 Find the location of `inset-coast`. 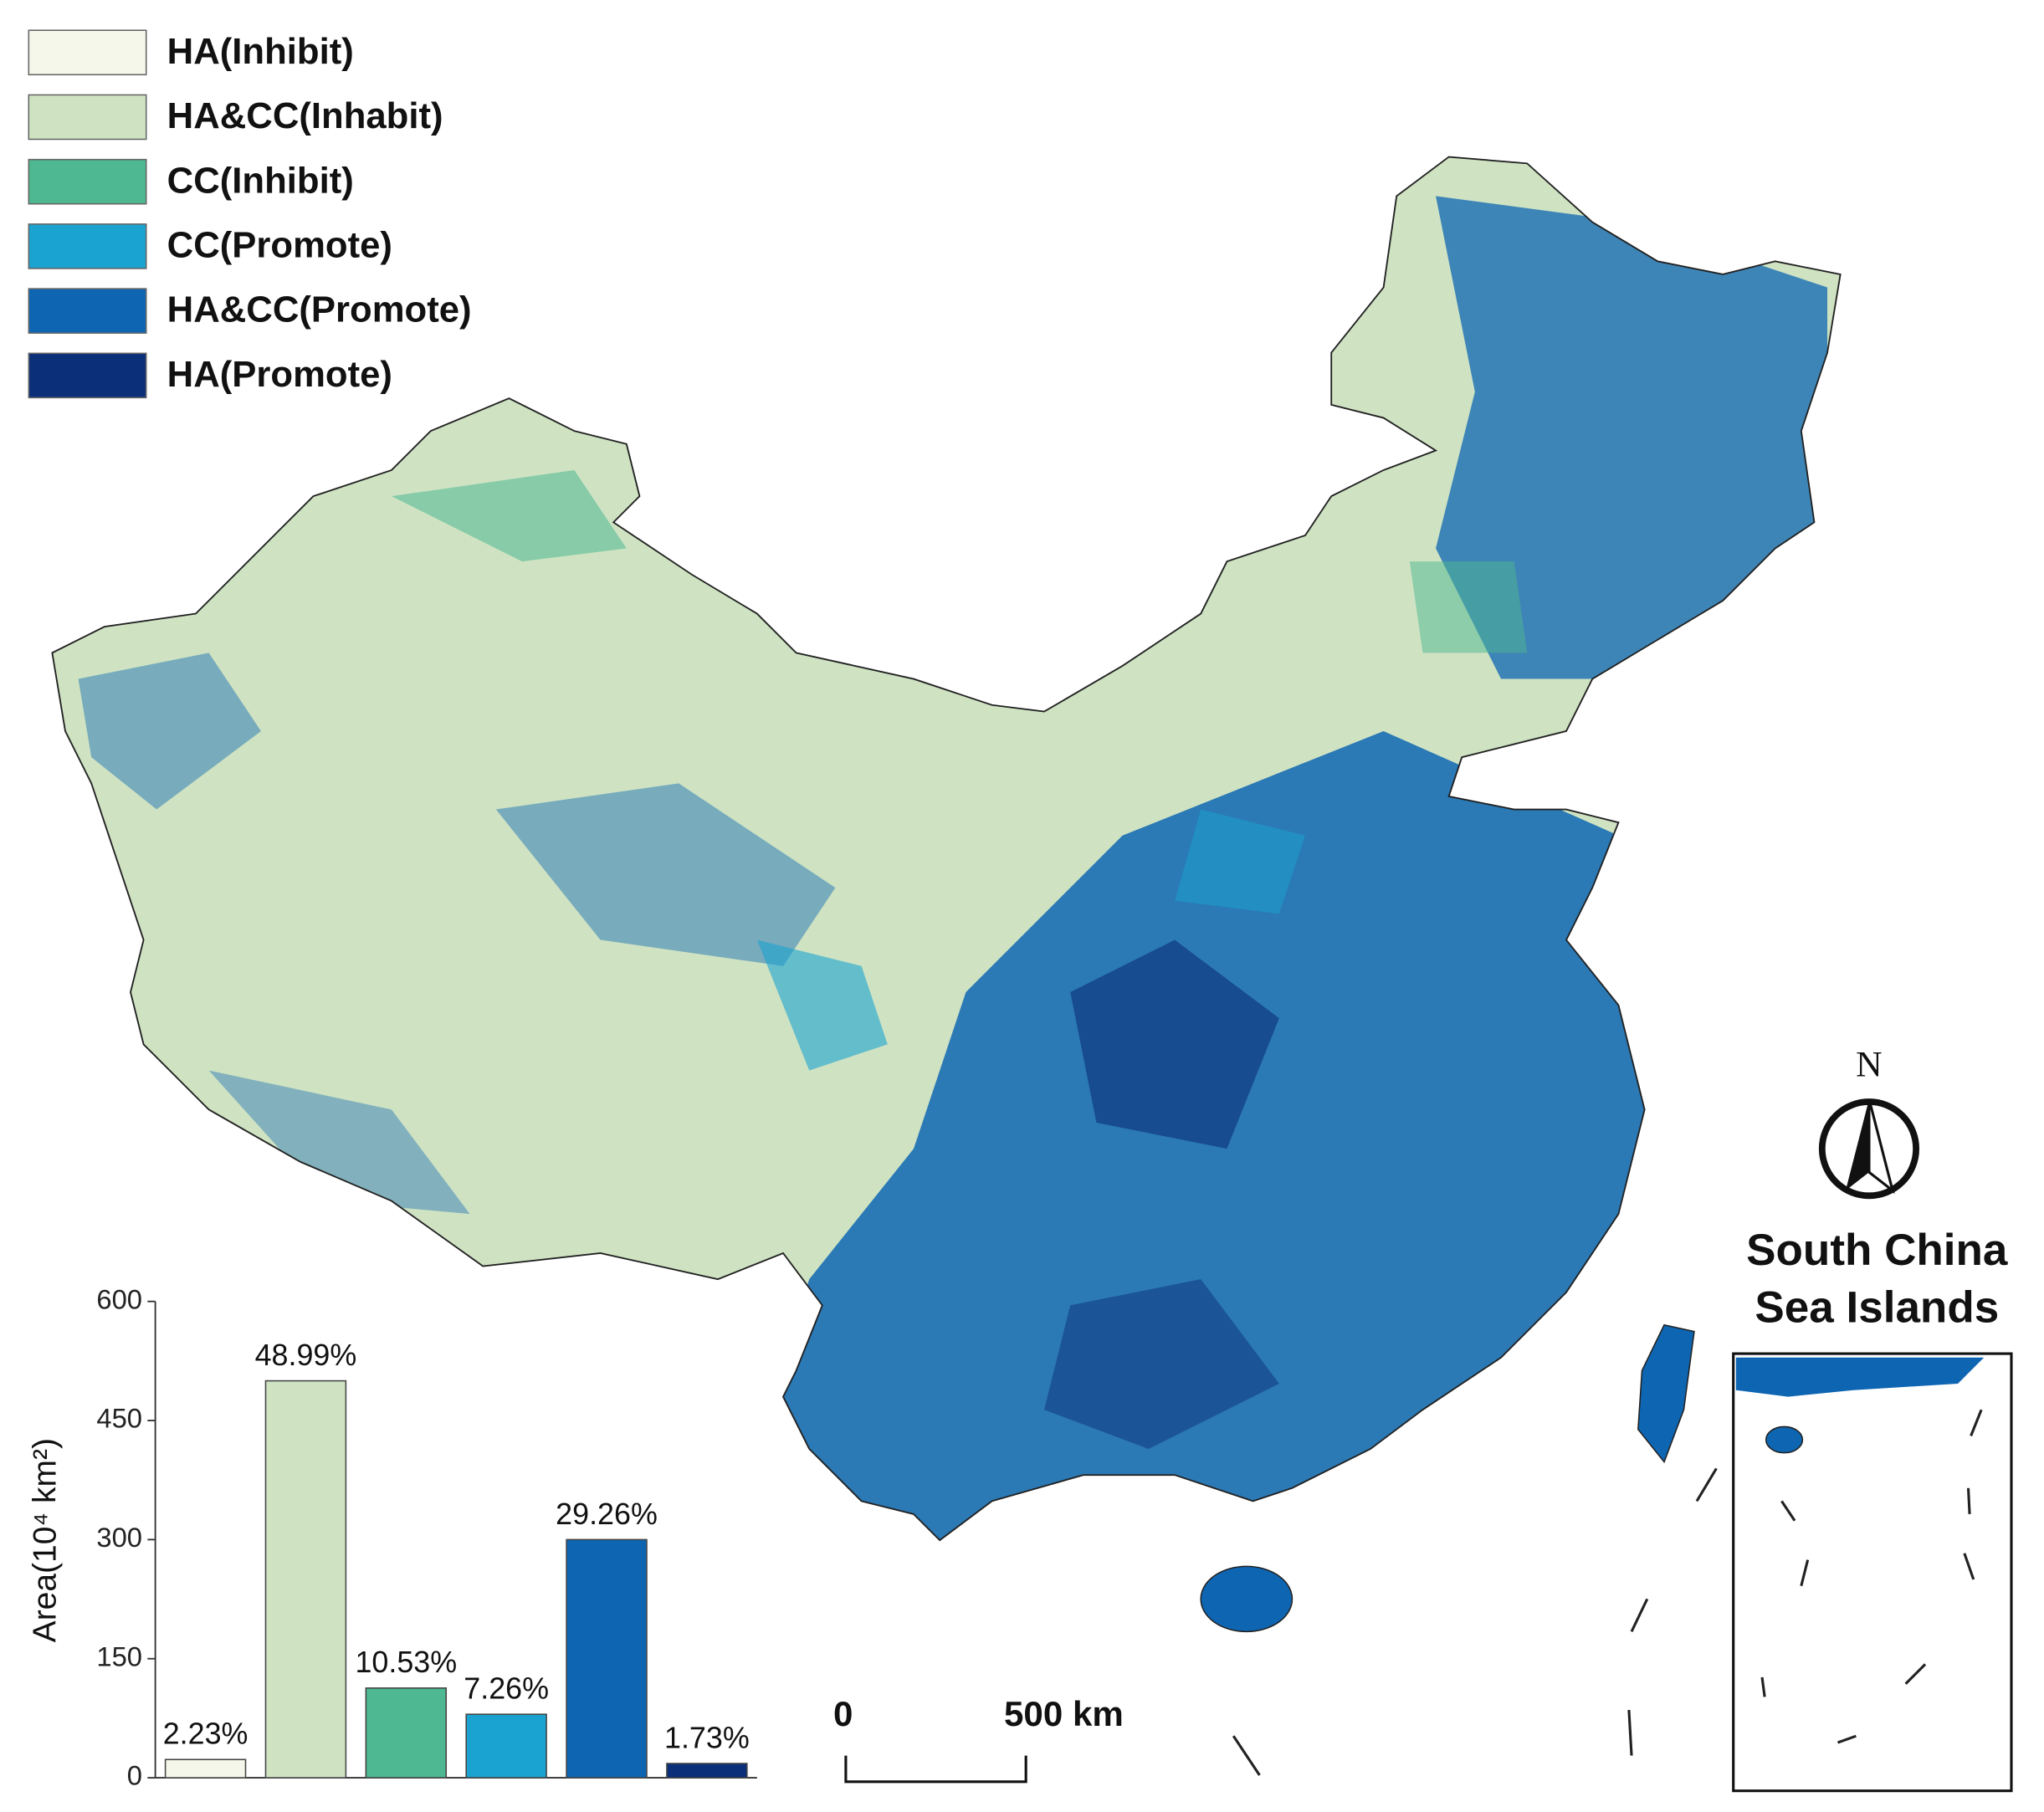

inset-coast is located at coordinates (1860, 1377).